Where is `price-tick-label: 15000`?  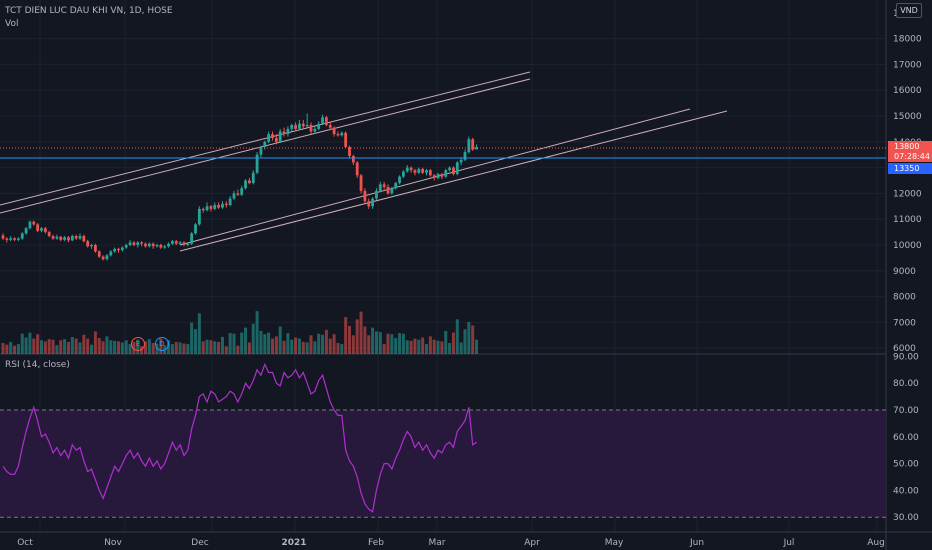
price-tick-label: 15000 is located at coordinates (907, 117).